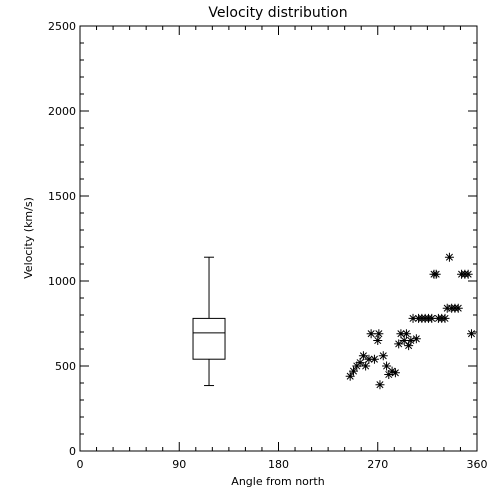 The width and height of the screenshot is (500, 500). Describe the element at coordinates (62, 281) in the screenshot. I see `y-tick-label-1000: 1000` at that location.